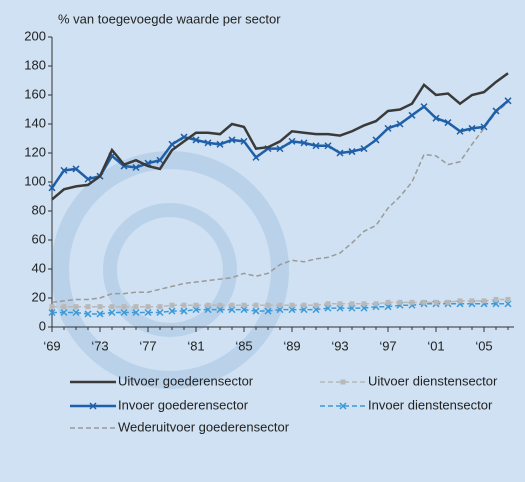 This screenshot has height=482, width=525. What do you see at coordinates (35, 35) in the screenshot?
I see `y-tick-label: 200` at bounding box center [35, 35].